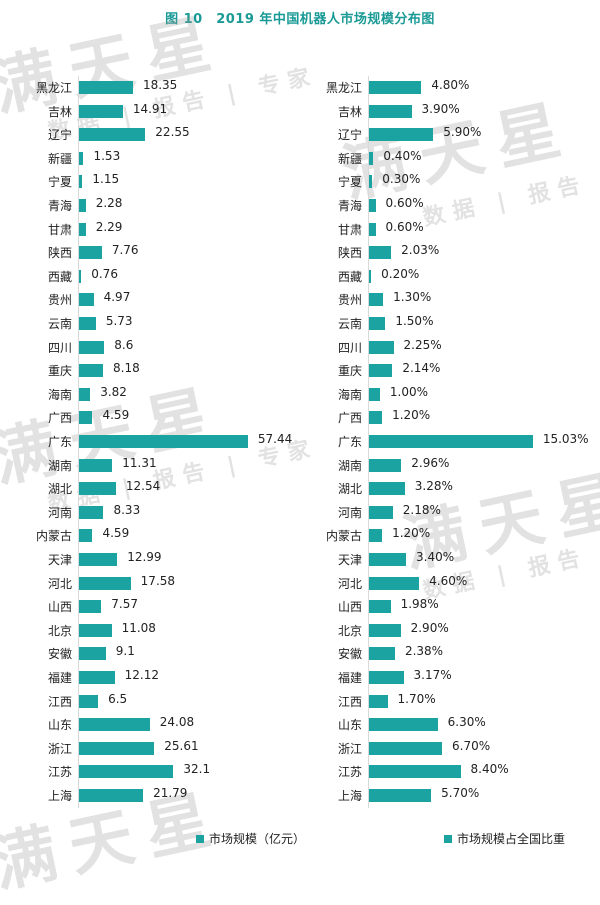  Describe the element at coordinates (471, 745) in the screenshot. I see `value-label: 6.70%` at that location.